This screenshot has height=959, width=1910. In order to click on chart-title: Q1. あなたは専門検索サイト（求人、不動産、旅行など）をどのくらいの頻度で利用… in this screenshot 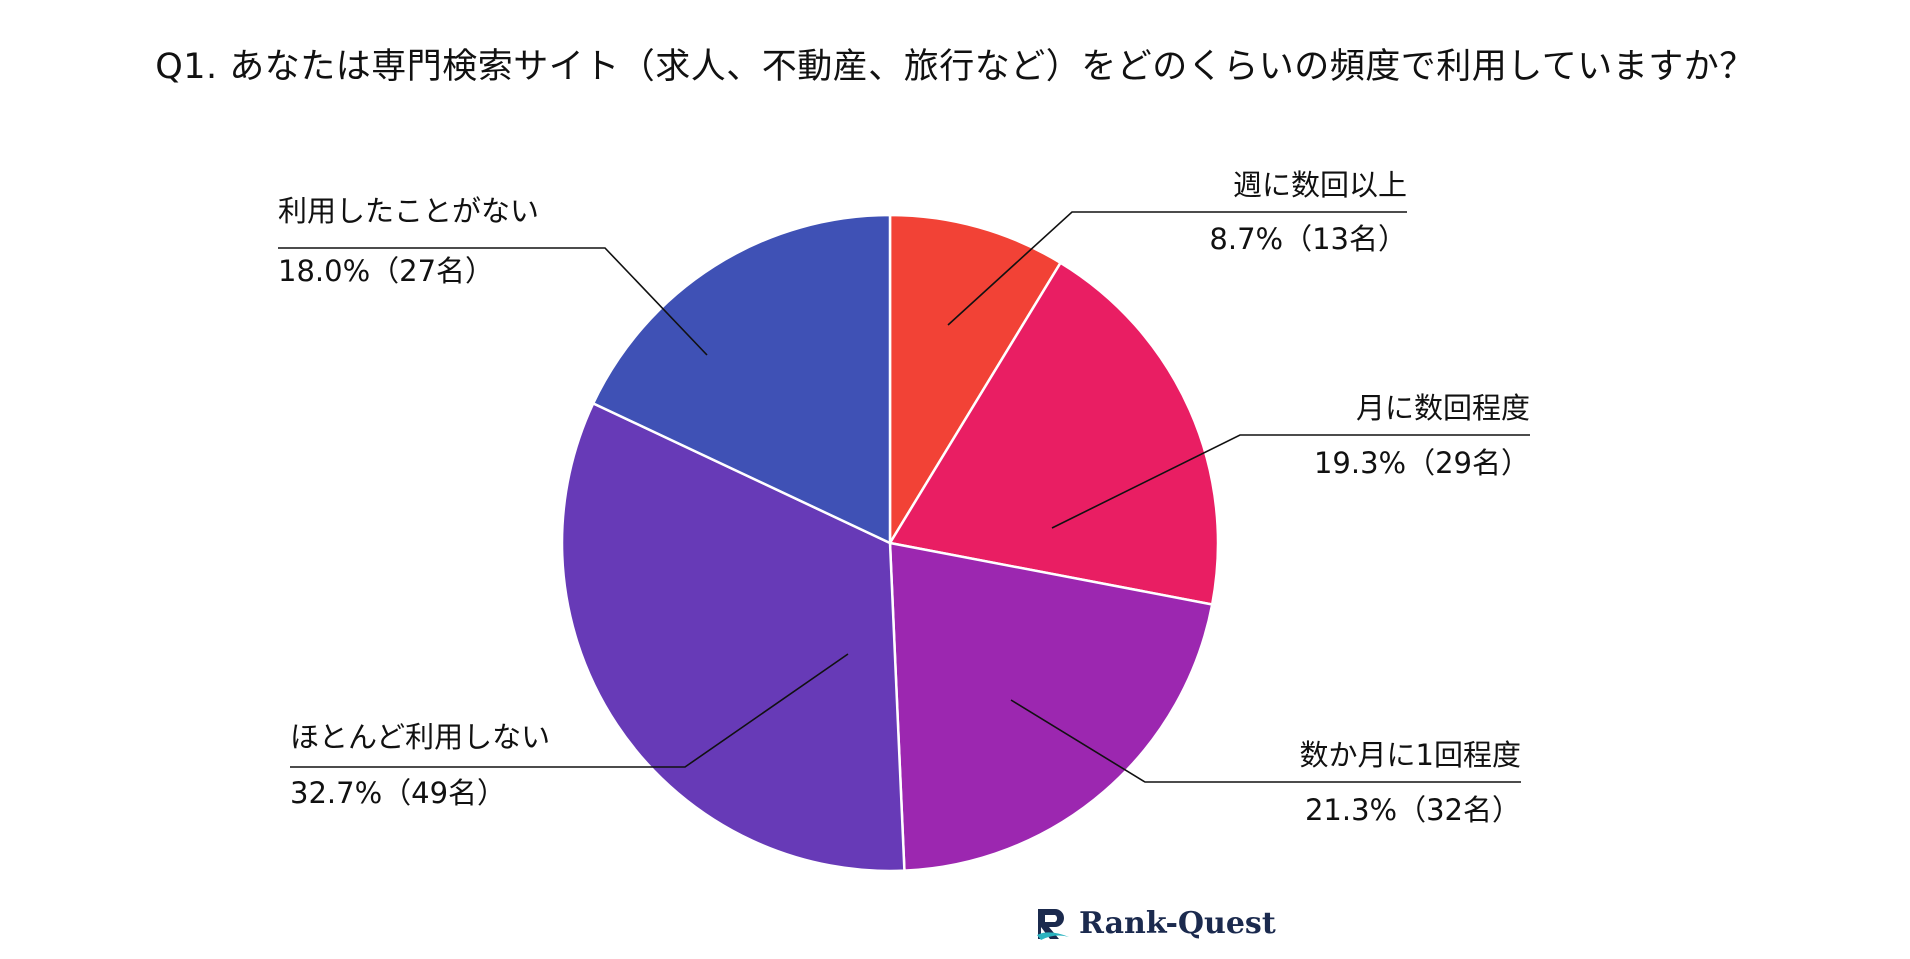, I will do `click(955, 67)`.